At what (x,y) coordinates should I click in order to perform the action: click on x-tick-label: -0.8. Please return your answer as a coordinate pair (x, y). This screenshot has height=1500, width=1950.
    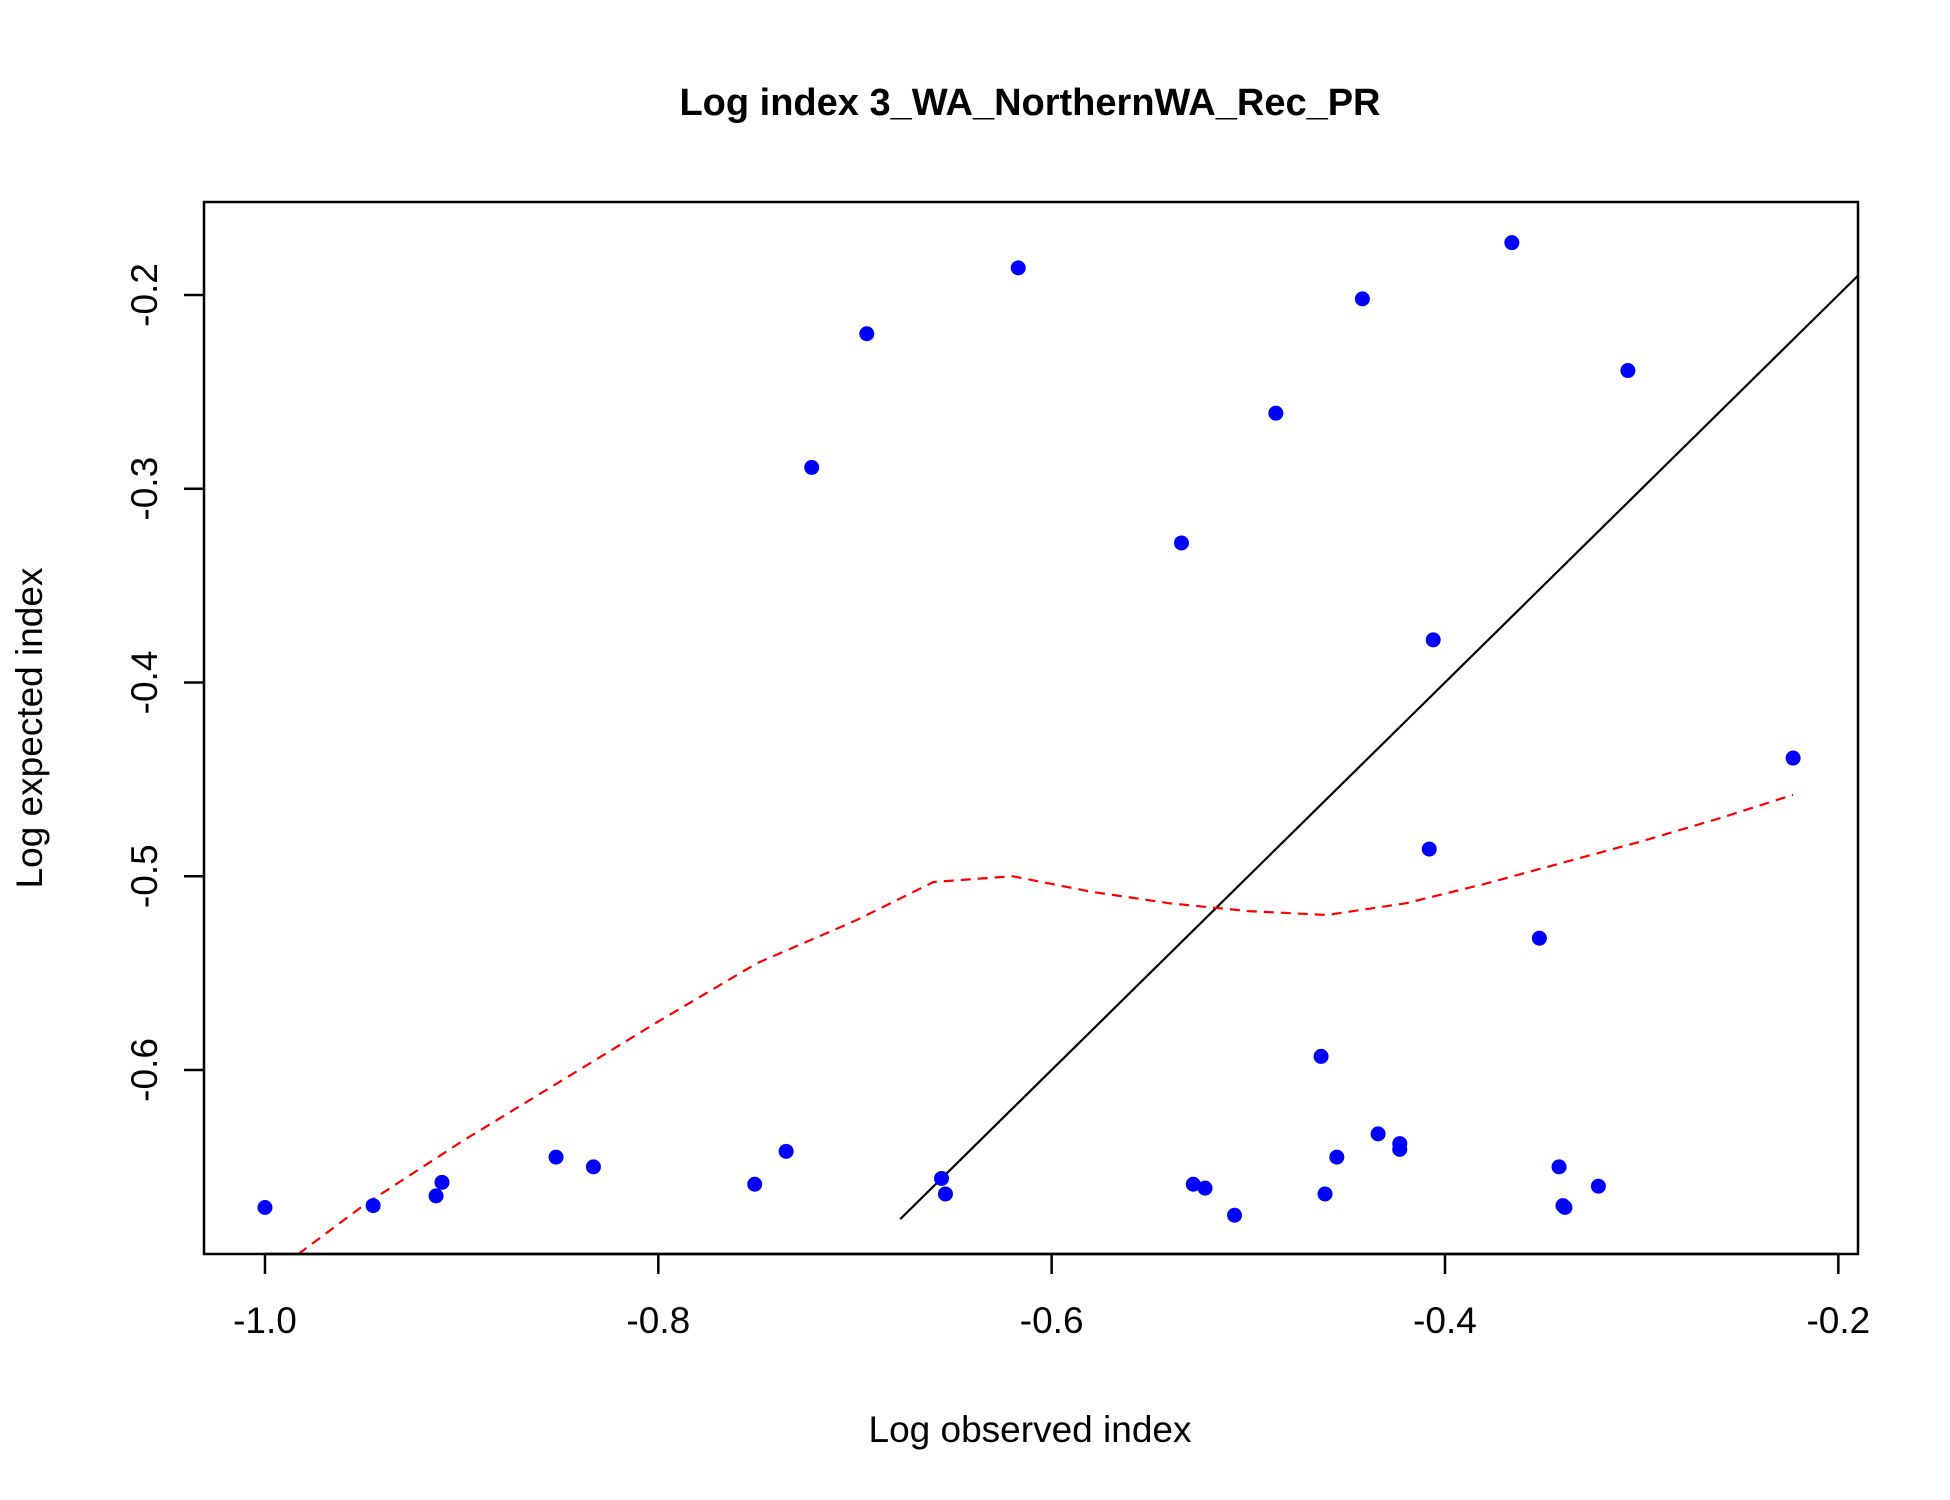
    Looking at the image, I should click on (658, 1320).